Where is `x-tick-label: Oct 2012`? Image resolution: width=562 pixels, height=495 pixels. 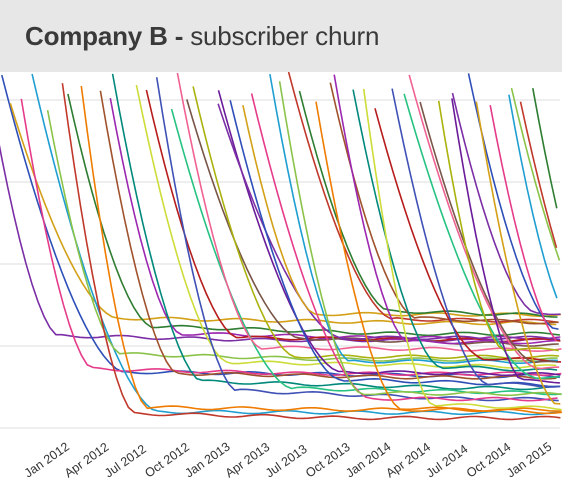
x-tick-label: Oct 2012 is located at coordinates (167, 460).